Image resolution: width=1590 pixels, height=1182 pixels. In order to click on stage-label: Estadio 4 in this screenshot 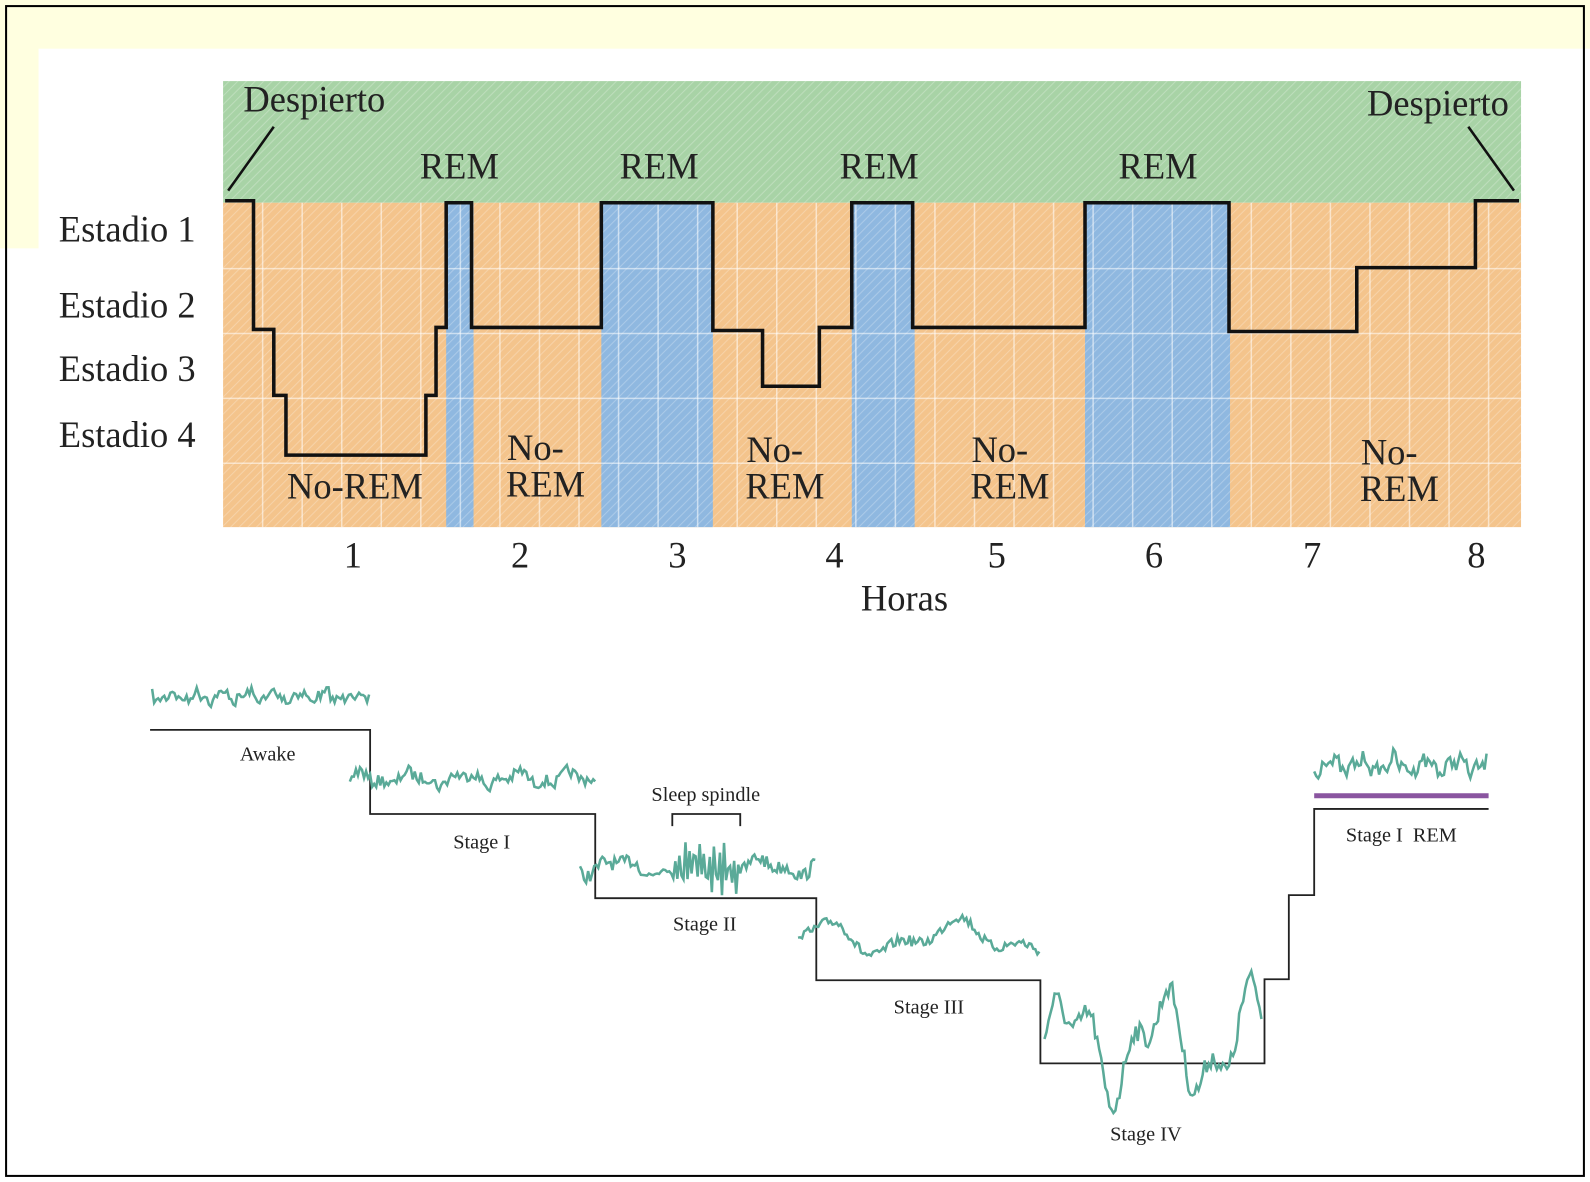, I will do `click(127, 434)`.